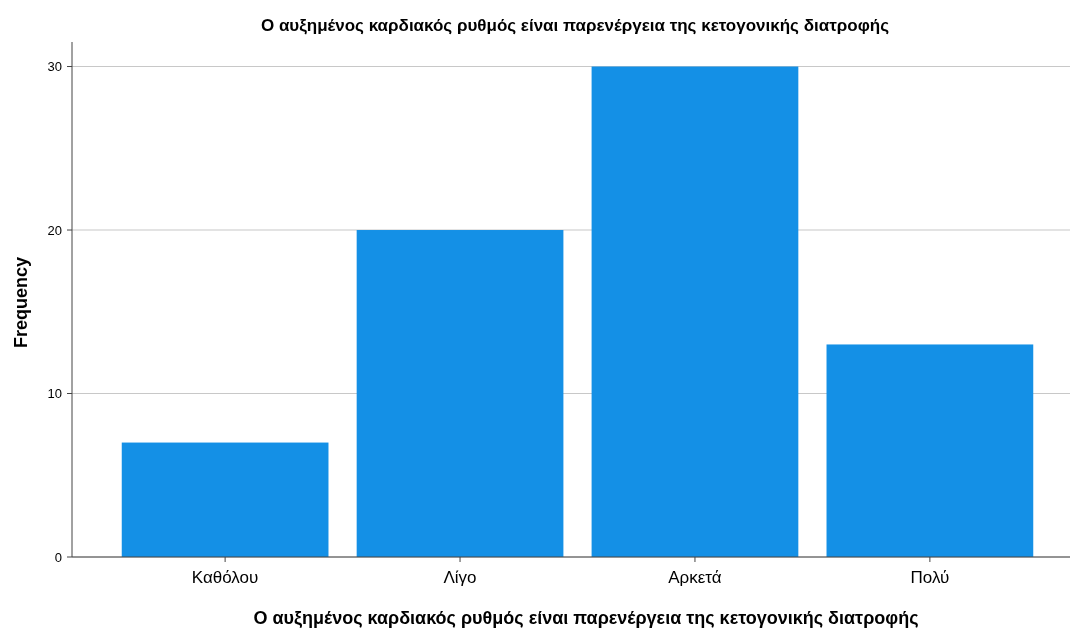  I want to click on x-tick-label: Καθόλου, so click(225, 577).